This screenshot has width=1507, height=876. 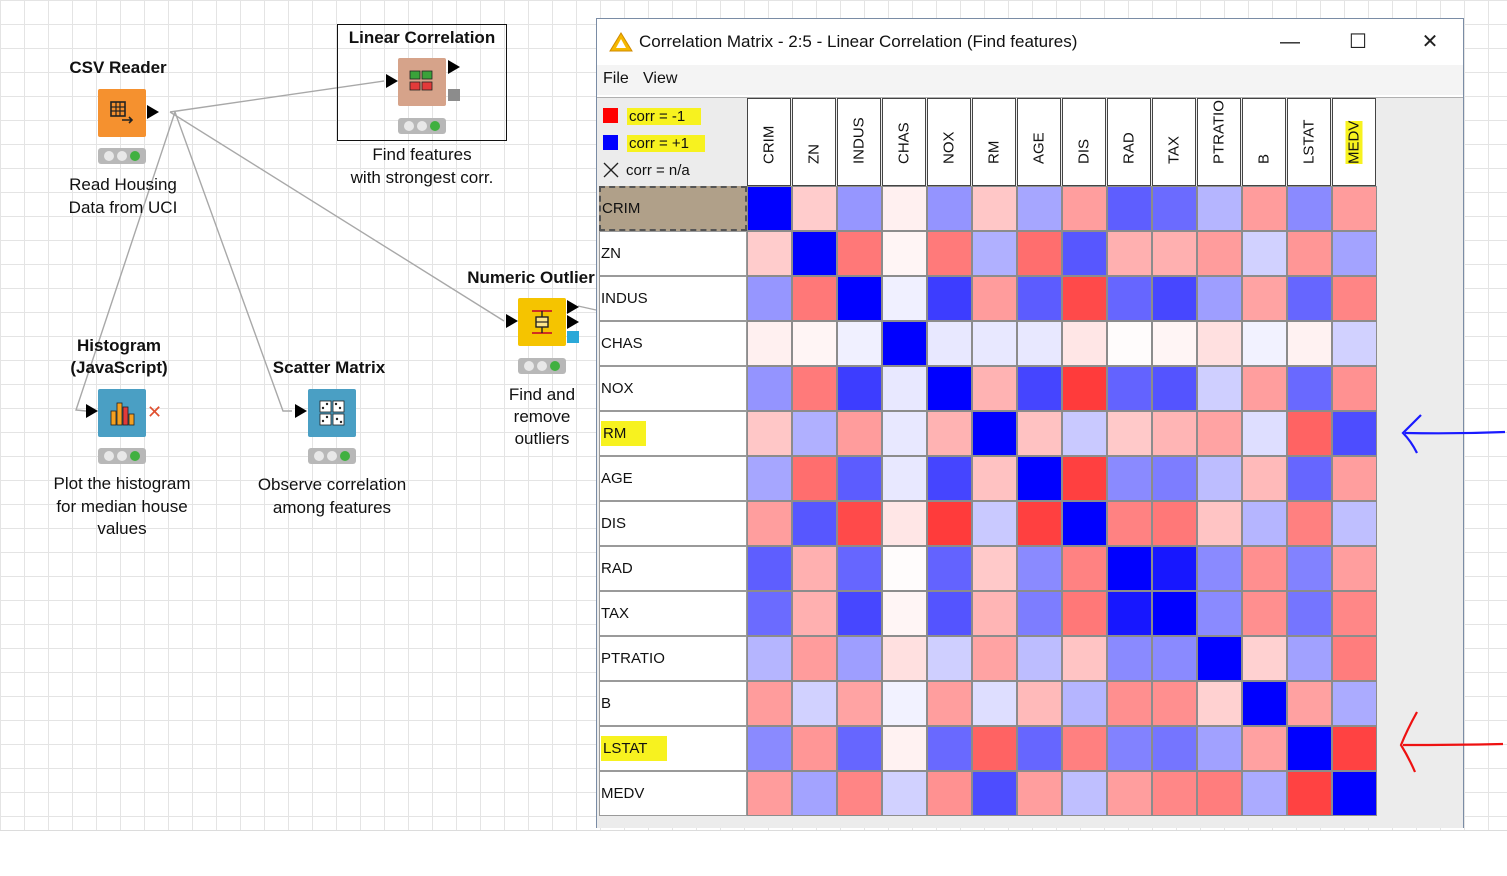 I want to click on column-header: LSTAT, so click(x=1309, y=142).